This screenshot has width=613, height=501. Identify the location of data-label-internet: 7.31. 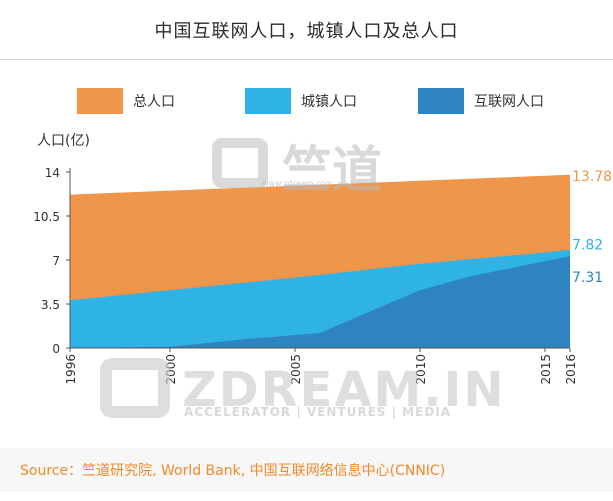
(587, 278).